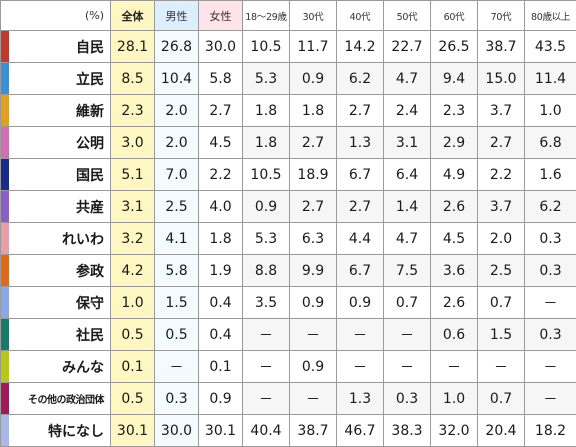  What do you see at coordinates (501, 239) in the screenshot?
I see `value-cell-age-70s: 2.0` at bounding box center [501, 239].